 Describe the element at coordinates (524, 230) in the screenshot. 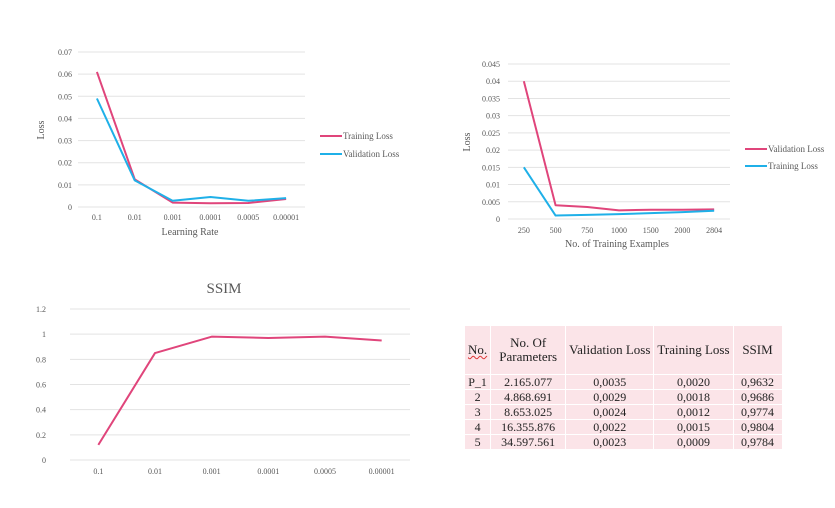

I see `x-tick-label: 250` at that location.